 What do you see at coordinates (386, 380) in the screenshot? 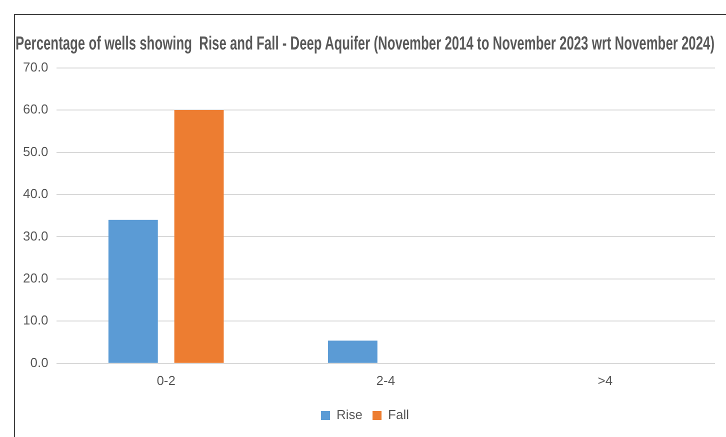
I see `x-tick-label: 2-4` at bounding box center [386, 380].